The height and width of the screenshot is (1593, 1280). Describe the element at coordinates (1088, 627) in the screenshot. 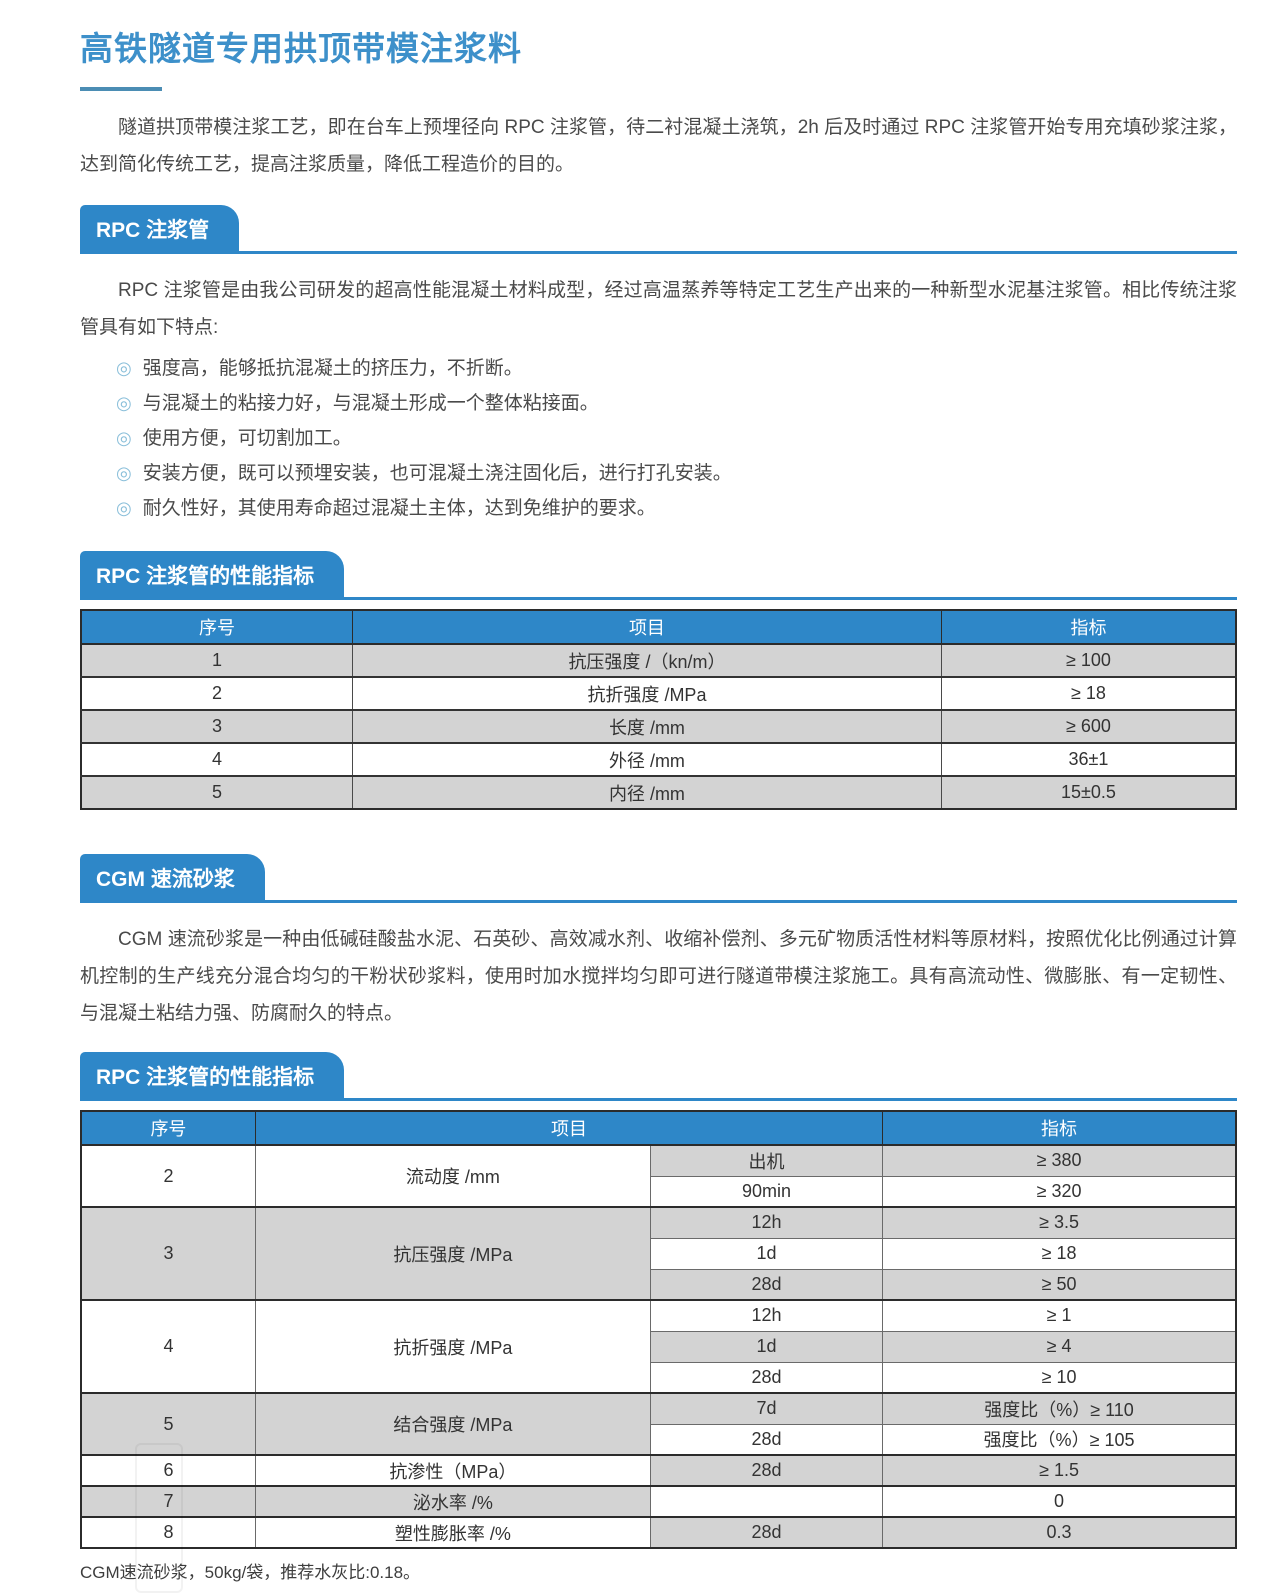

I see `column-header-index: 指标` at that location.